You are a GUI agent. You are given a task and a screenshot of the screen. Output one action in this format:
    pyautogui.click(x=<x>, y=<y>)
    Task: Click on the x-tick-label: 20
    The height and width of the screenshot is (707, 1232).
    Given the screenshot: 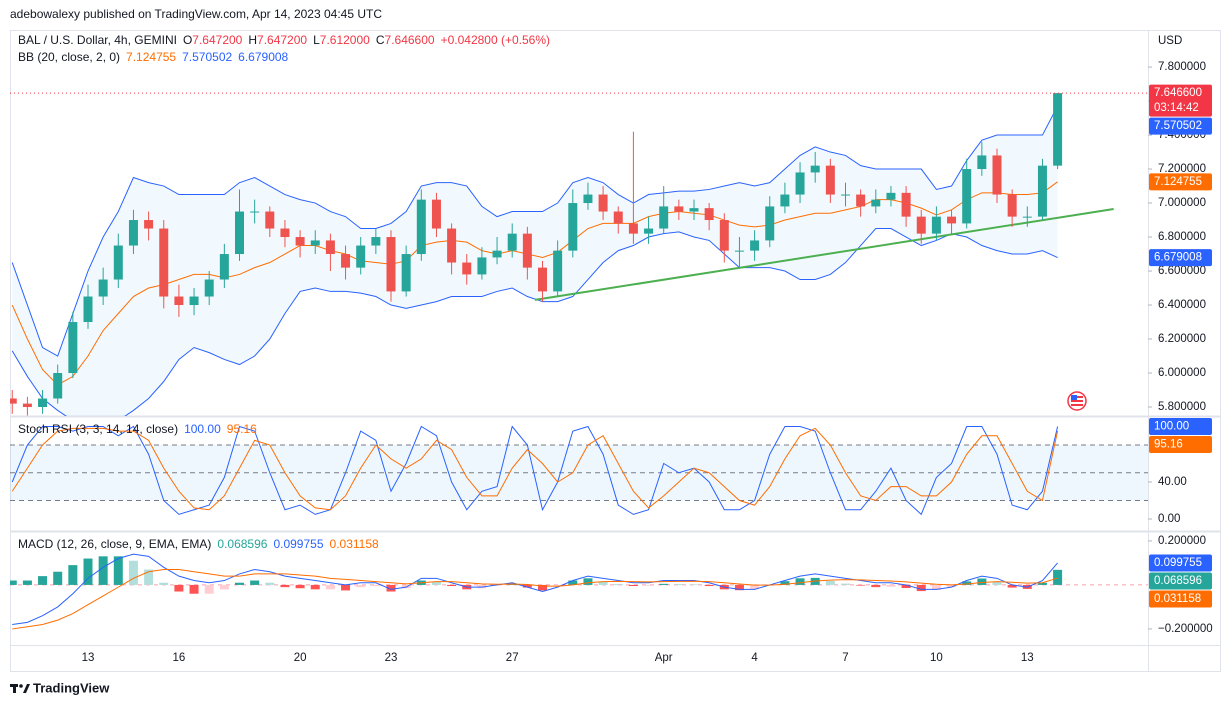 What is the action you would take?
    pyautogui.click(x=300, y=658)
    